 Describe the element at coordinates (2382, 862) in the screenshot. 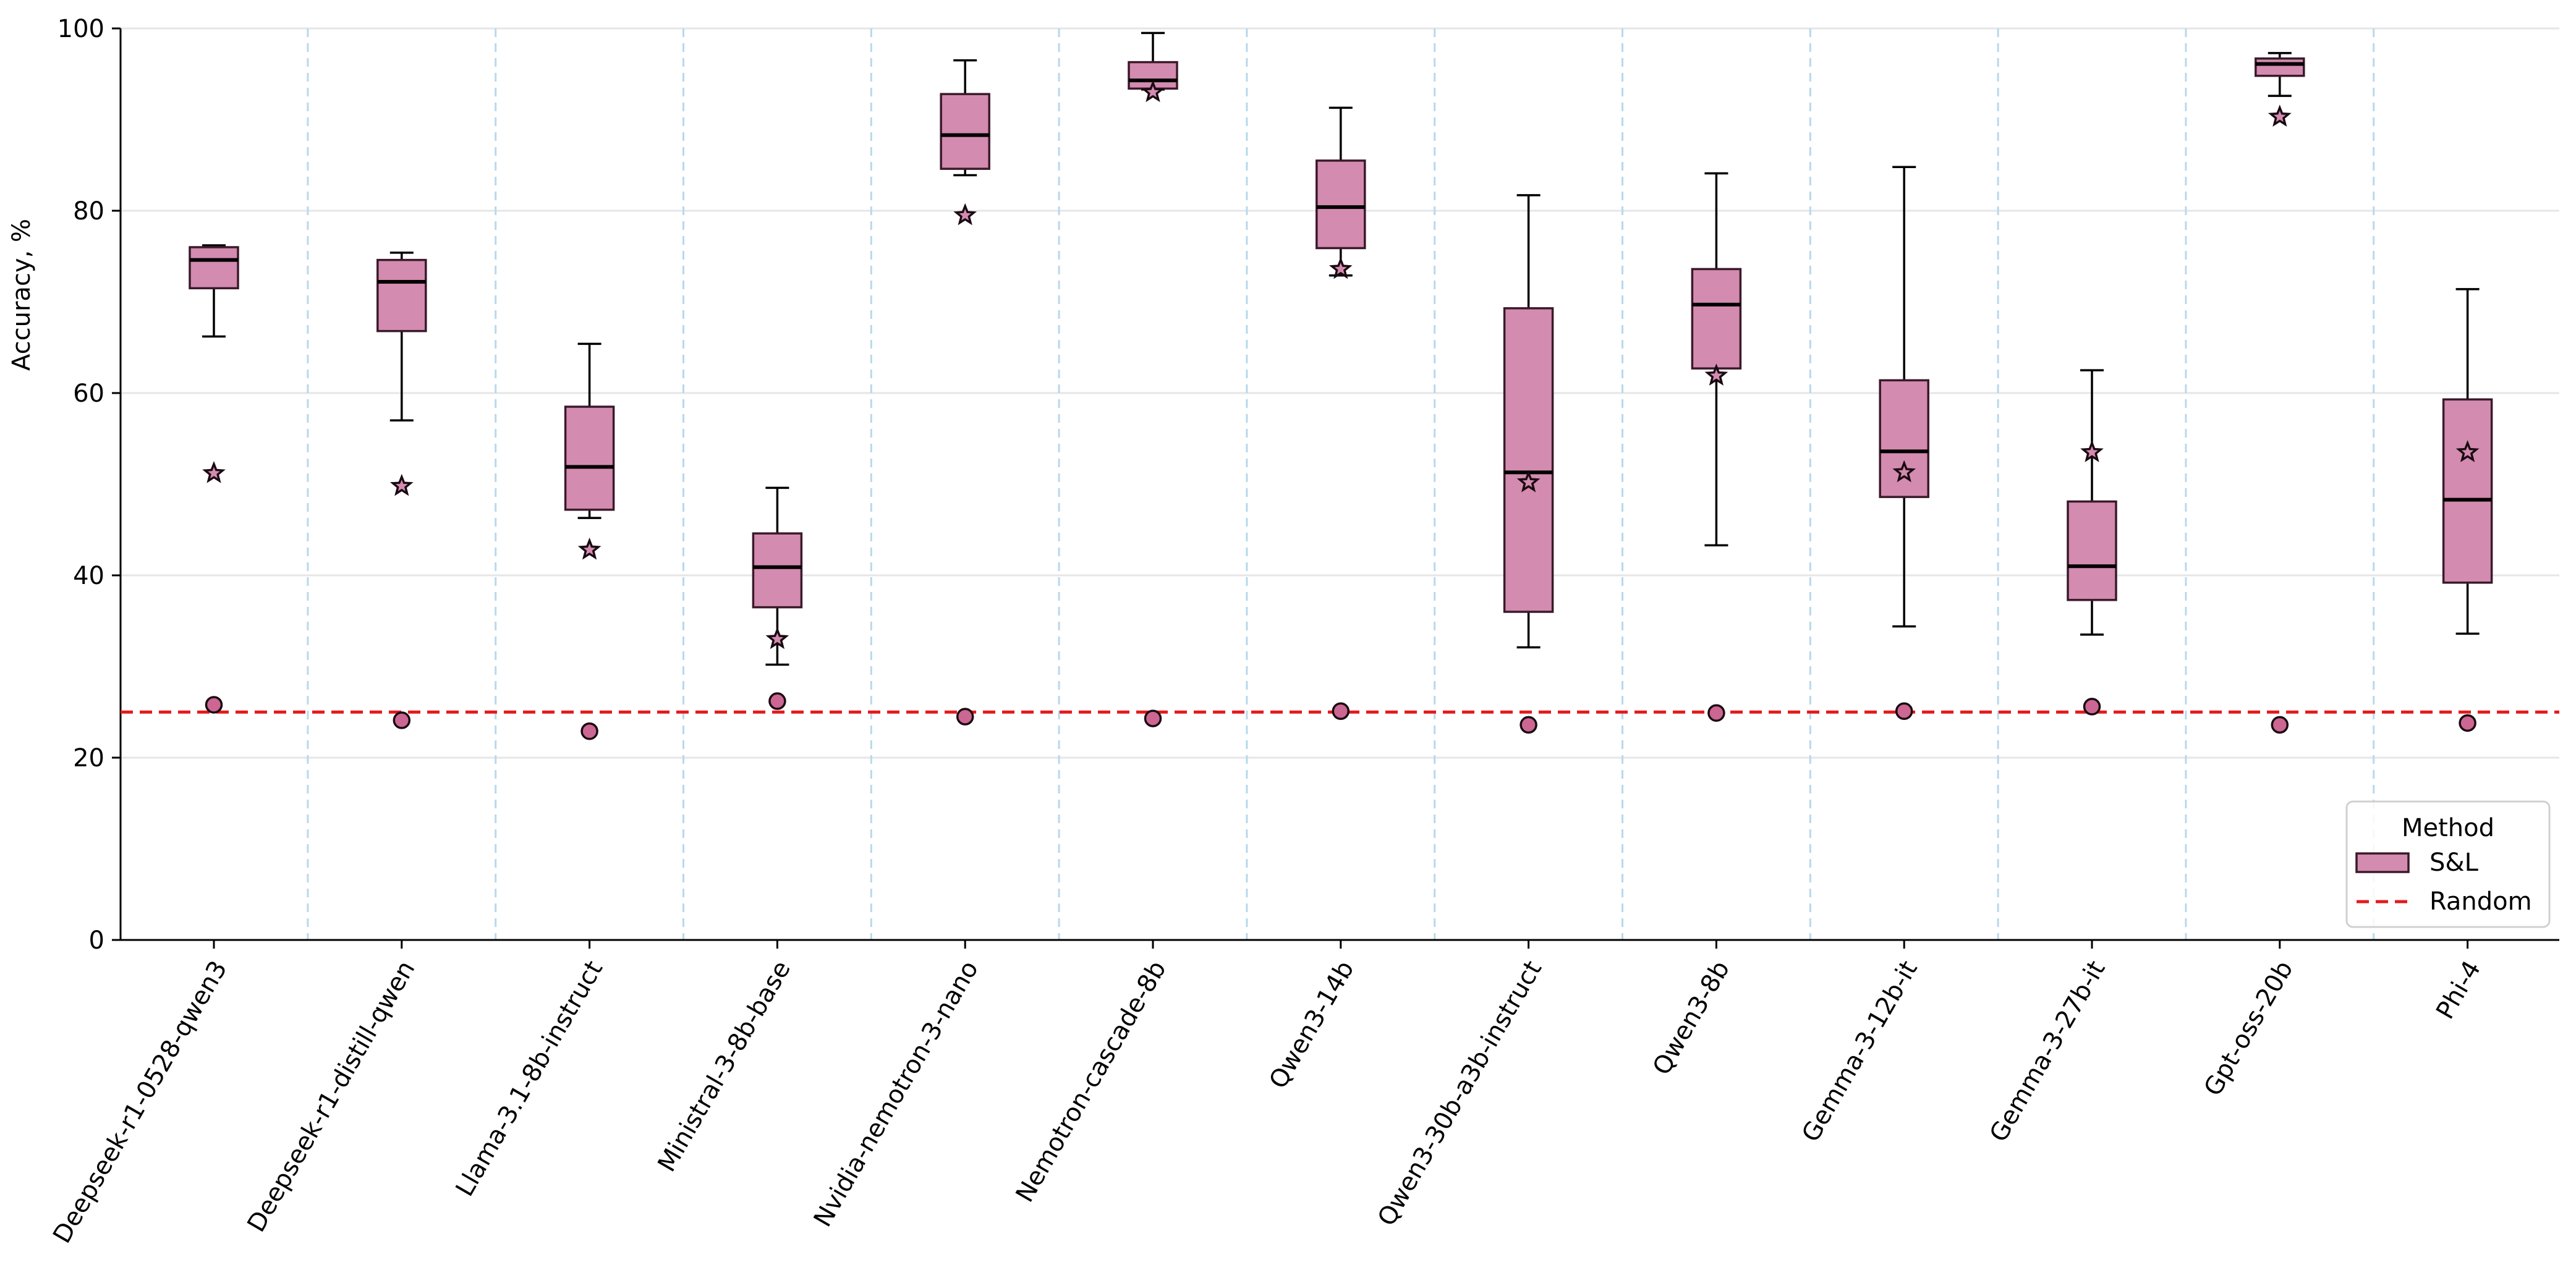

I see `legend-swatch-box` at that location.